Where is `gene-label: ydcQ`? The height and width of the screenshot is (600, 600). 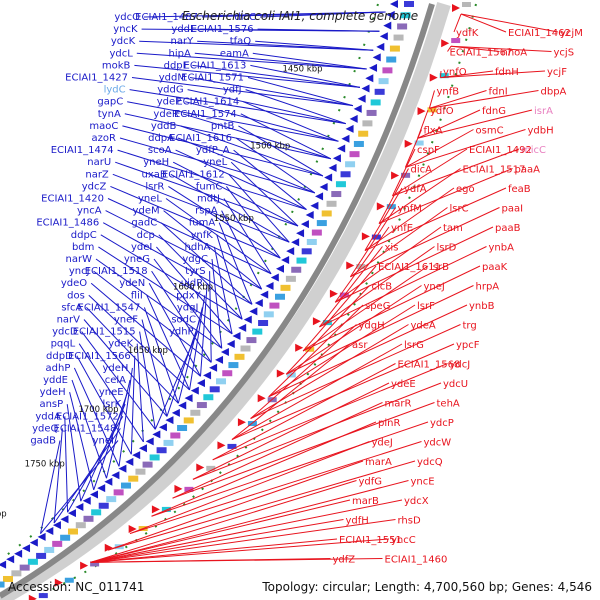 gene-label: ydcQ is located at coordinates (430, 462).